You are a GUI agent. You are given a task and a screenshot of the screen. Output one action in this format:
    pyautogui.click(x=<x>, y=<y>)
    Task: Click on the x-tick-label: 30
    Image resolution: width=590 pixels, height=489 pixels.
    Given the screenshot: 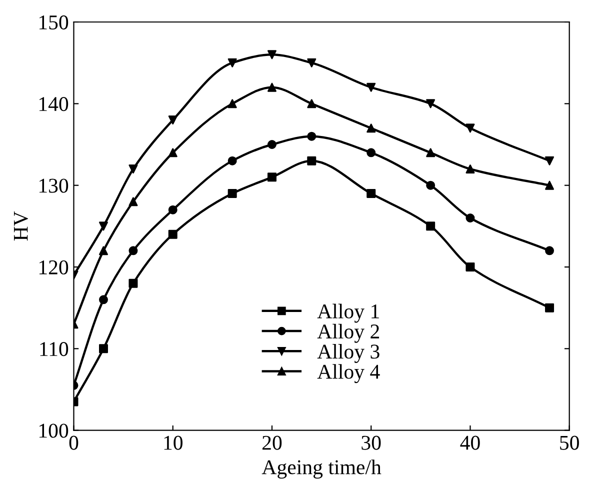 What is the action you would take?
    pyautogui.click(x=371, y=443)
    